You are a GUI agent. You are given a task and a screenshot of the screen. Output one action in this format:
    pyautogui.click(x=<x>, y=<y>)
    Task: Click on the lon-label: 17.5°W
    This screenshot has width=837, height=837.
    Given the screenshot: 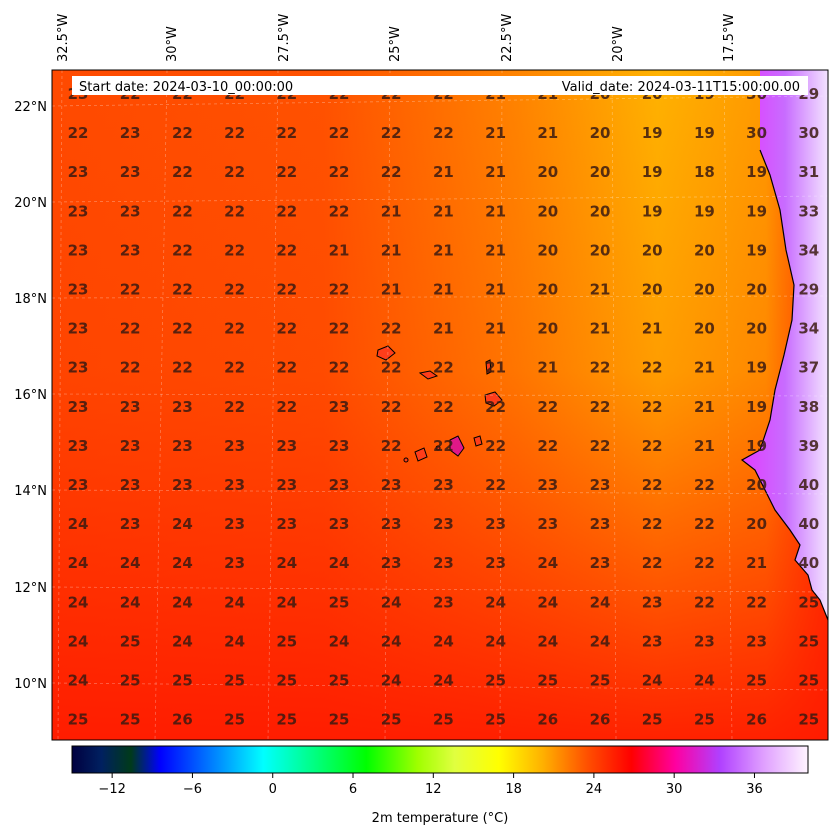 What is the action you would take?
    pyautogui.click(x=729, y=38)
    